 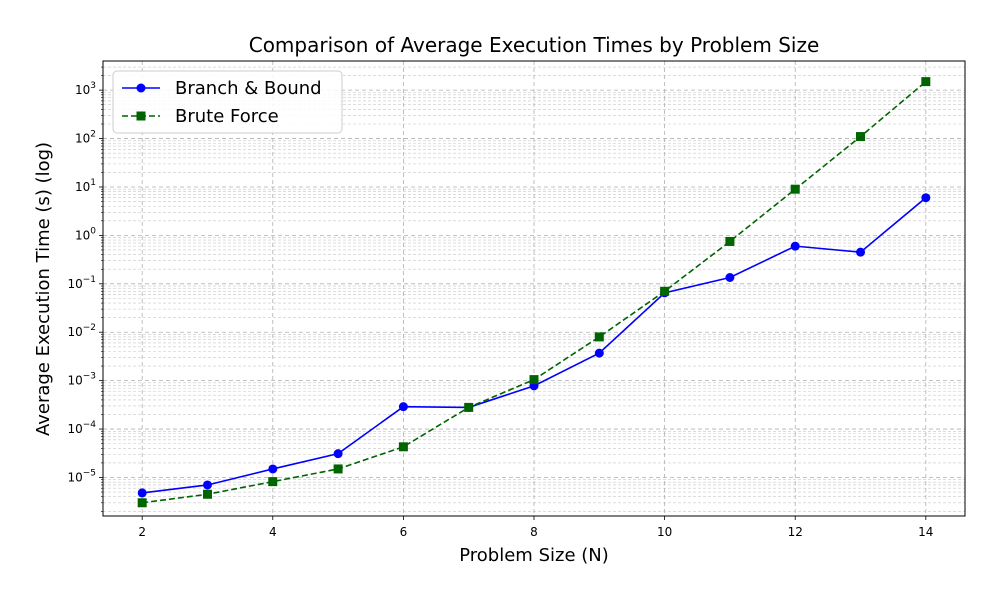 What do you see at coordinates (925, 532) in the screenshot?
I see `x-tick-label: 14` at bounding box center [925, 532].